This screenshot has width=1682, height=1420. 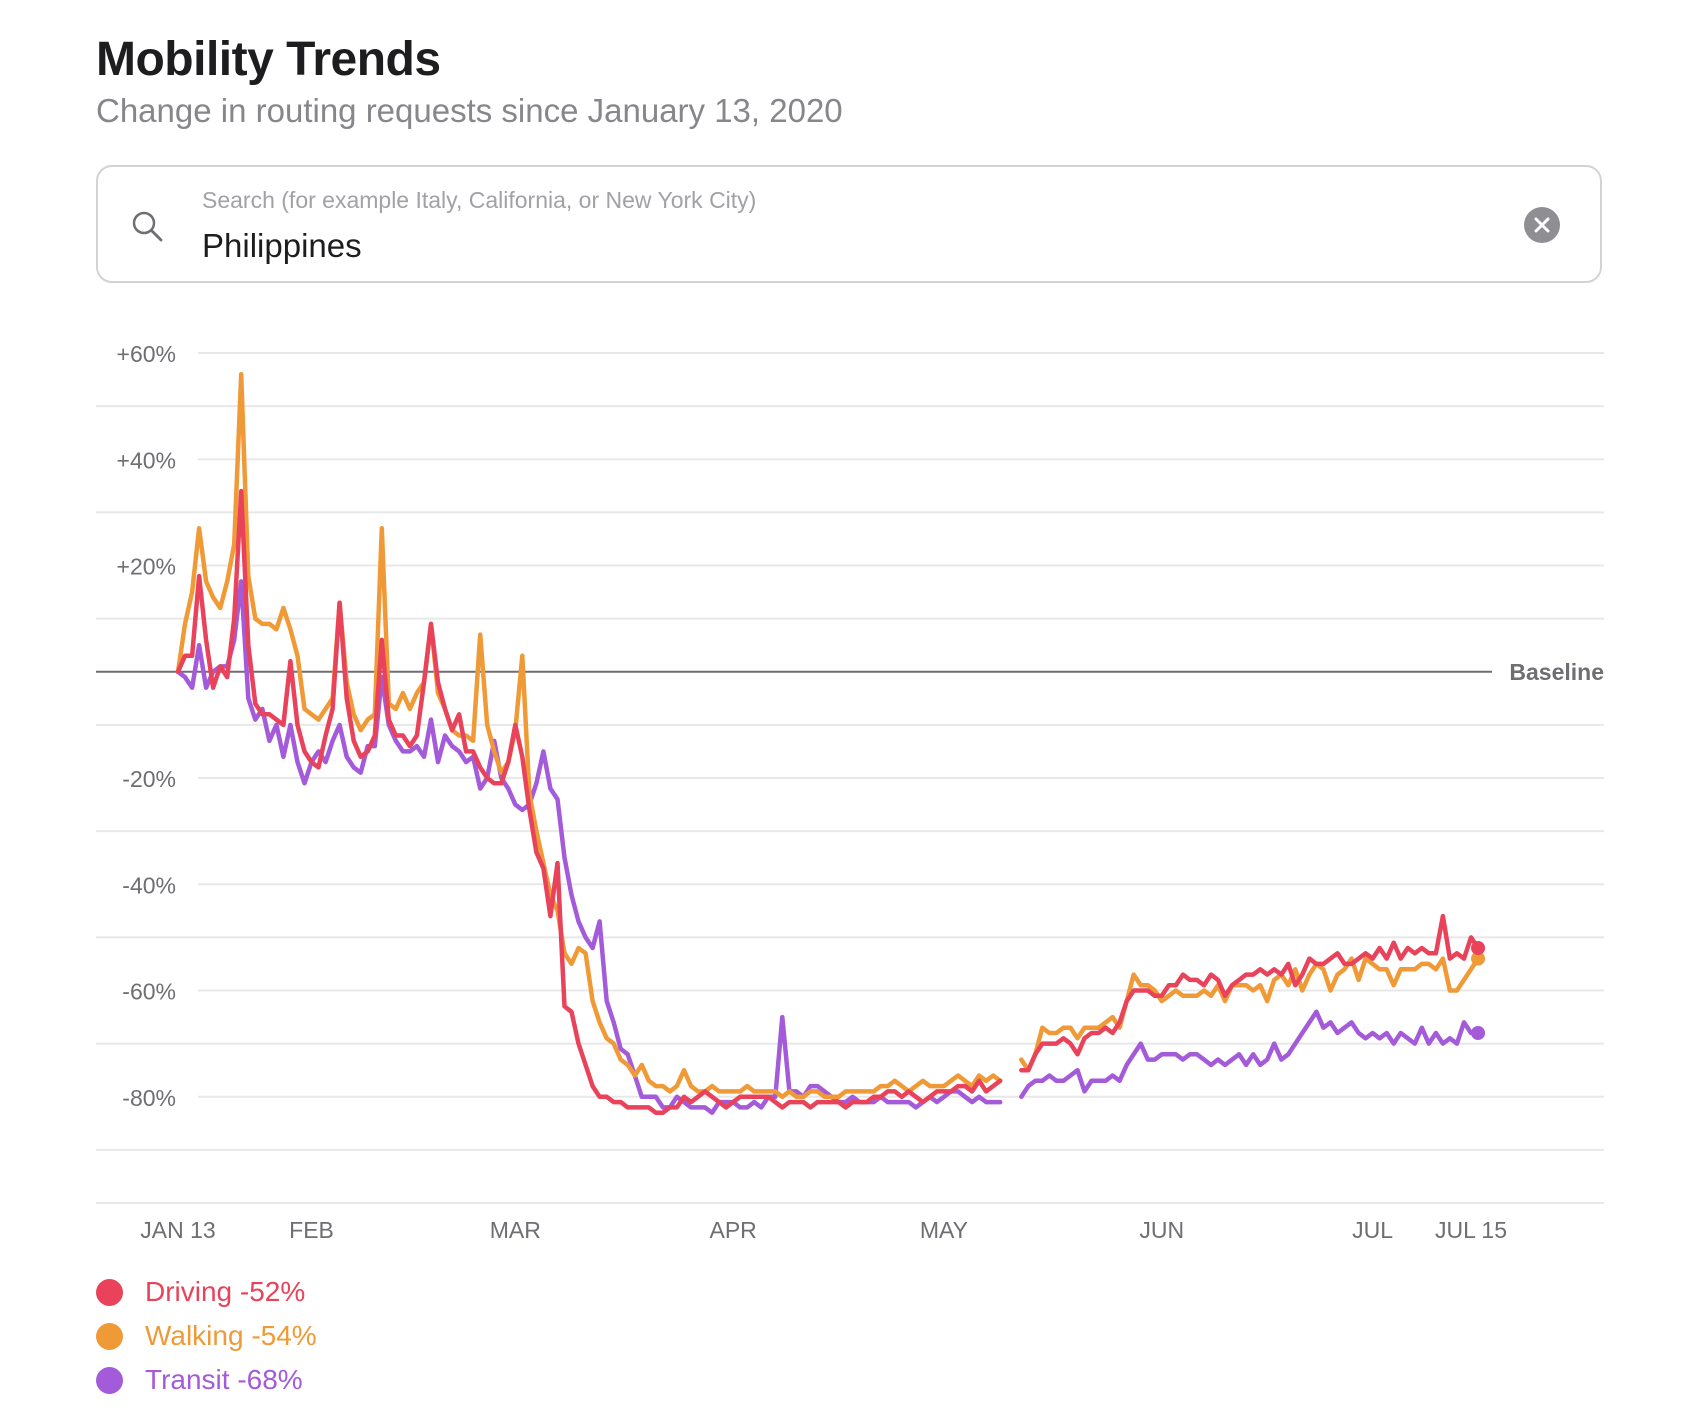 What do you see at coordinates (268, 59) in the screenshot?
I see `page-title: Mobility Trends` at bounding box center [268, 59].